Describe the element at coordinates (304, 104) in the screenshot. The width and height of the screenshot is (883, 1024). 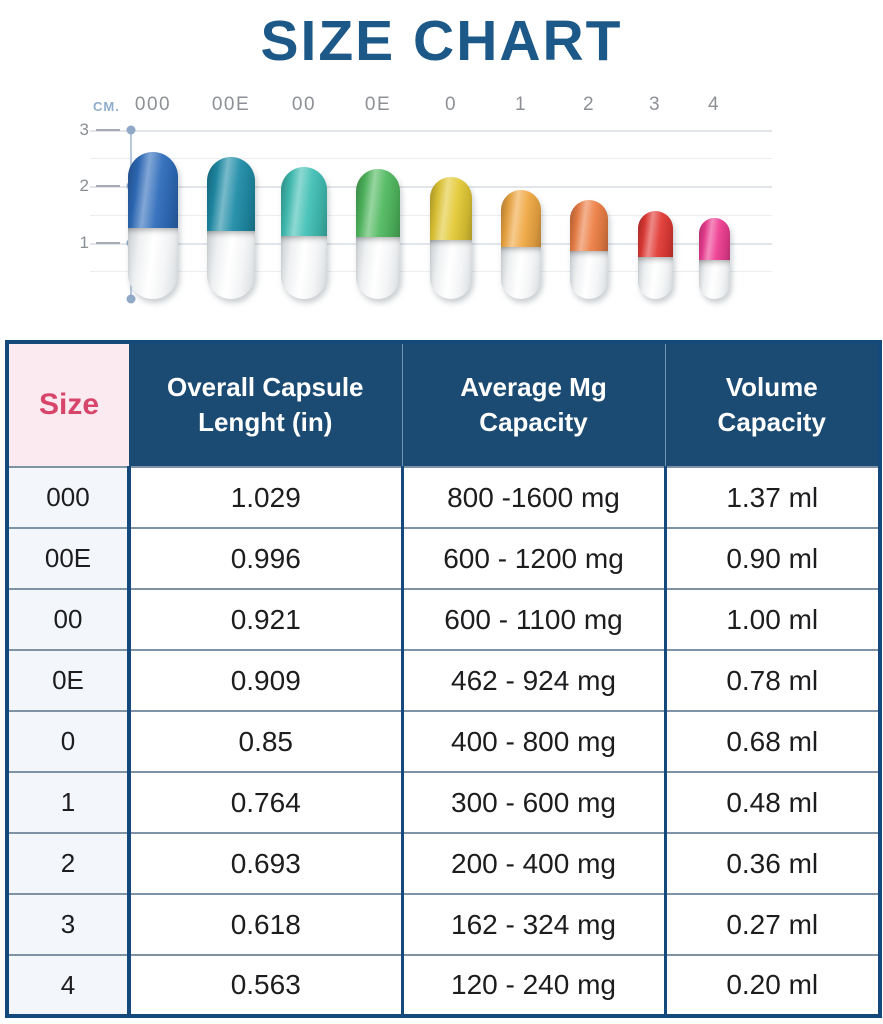
I see `capsule-size-label: 00` at that location.